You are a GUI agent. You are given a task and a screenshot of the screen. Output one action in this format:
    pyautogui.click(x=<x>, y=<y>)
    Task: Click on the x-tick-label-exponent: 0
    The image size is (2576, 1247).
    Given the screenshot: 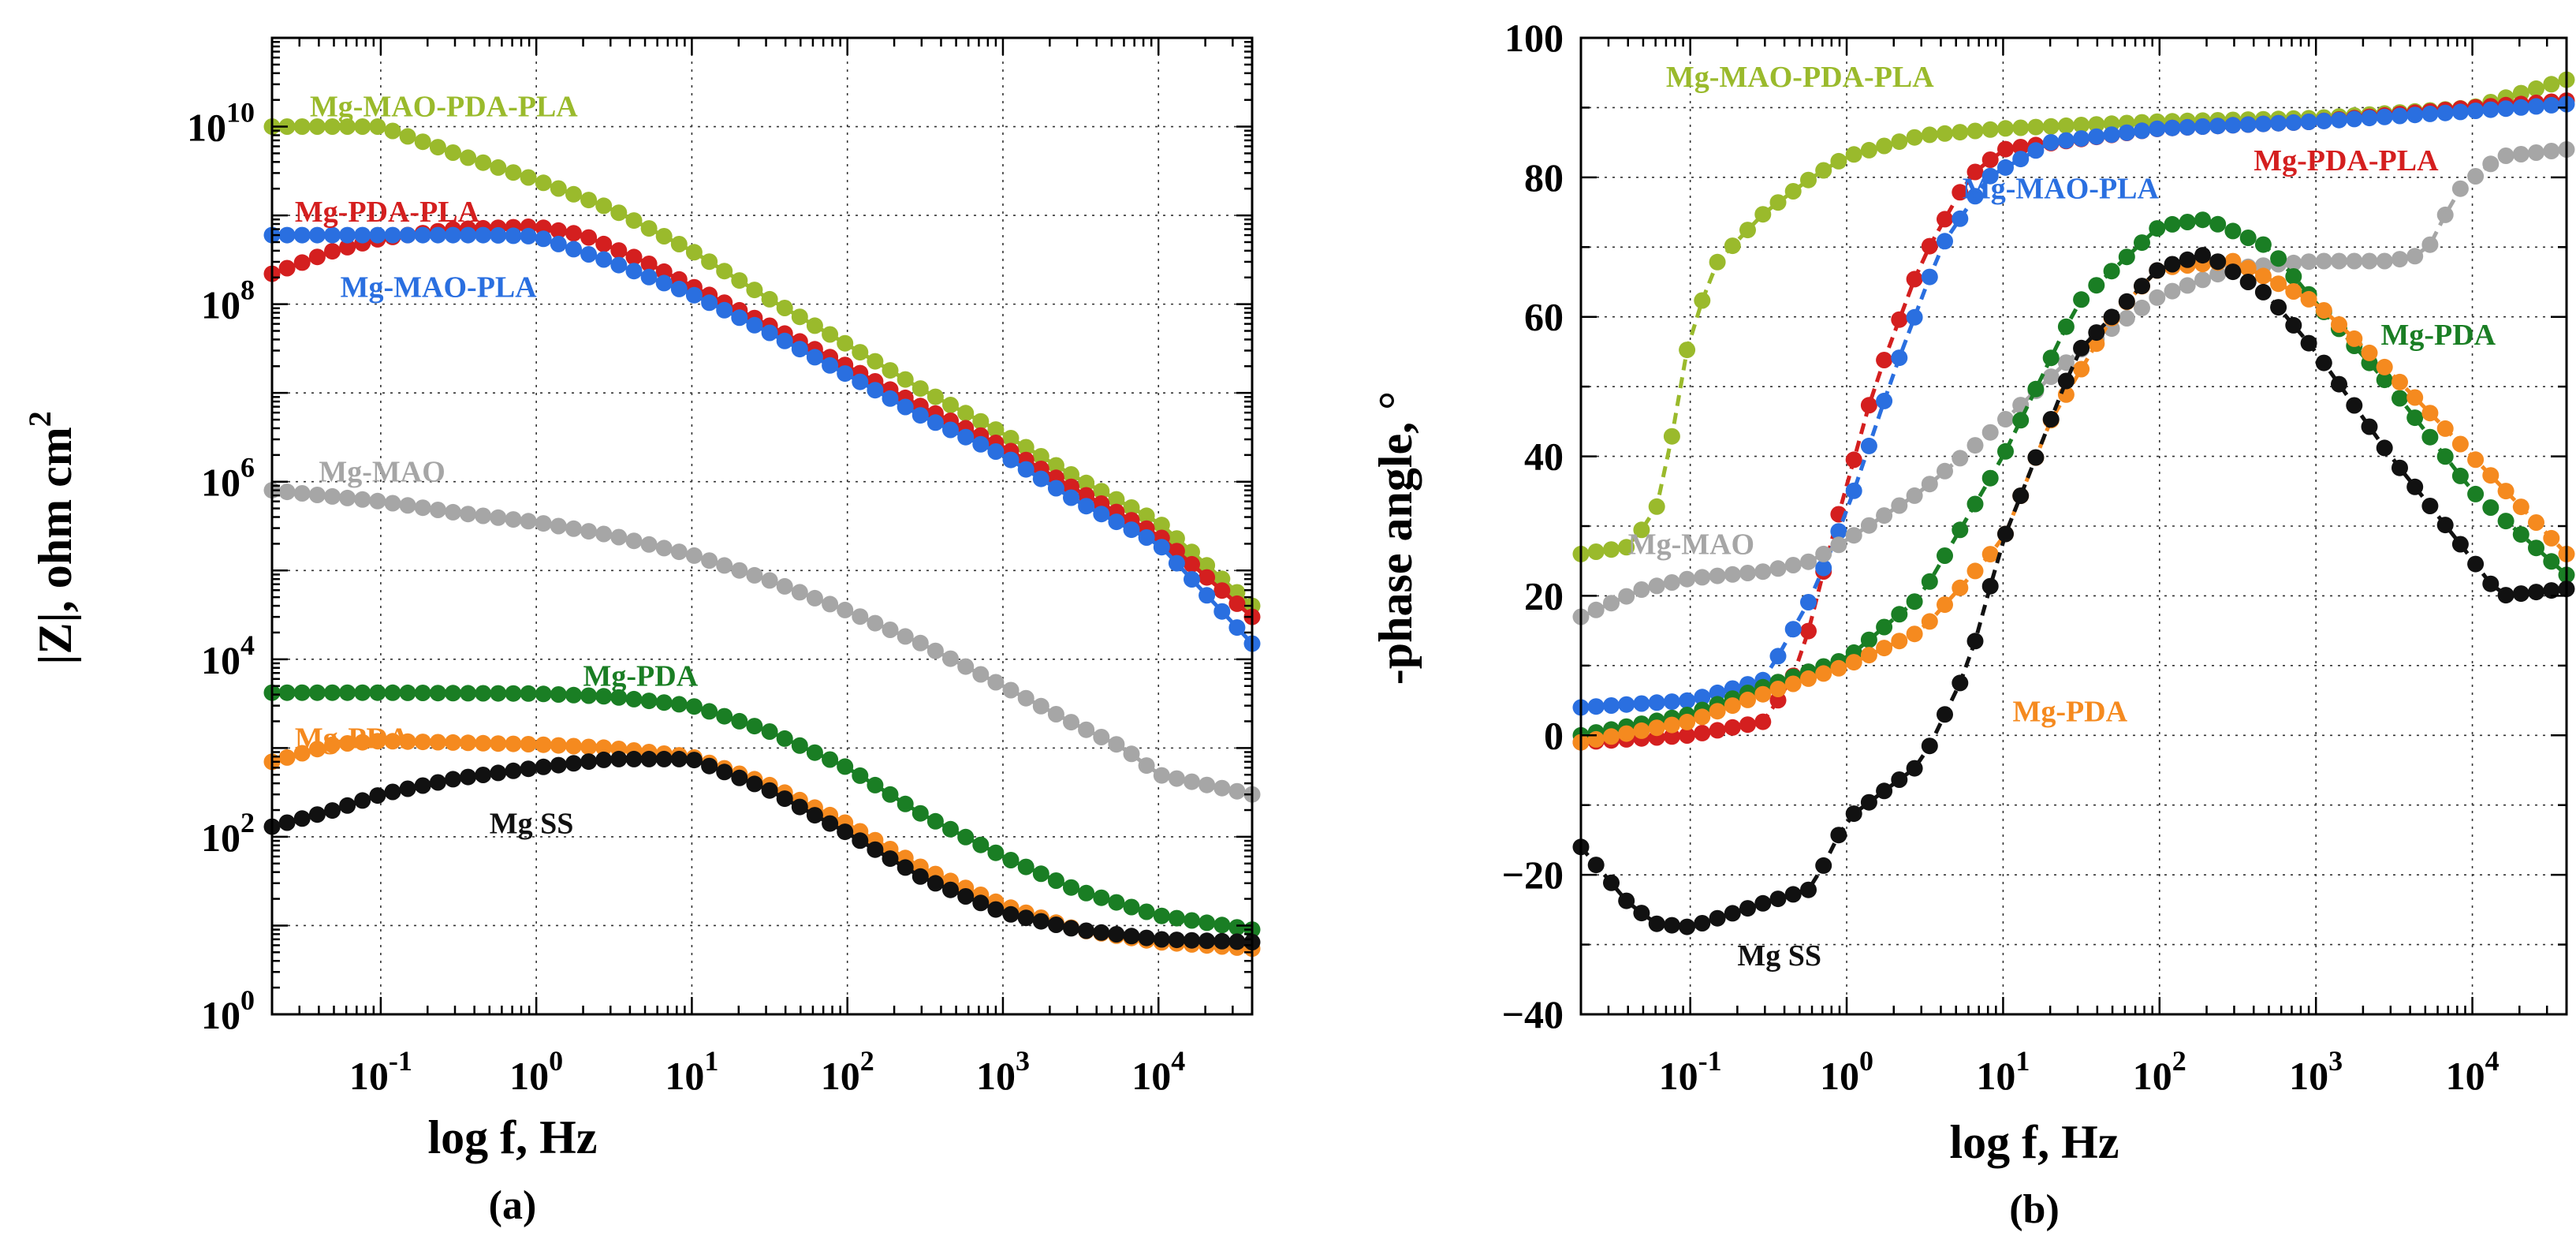 What is the action you would take?
    pyautogui.click(x=1866, y=1061)
    